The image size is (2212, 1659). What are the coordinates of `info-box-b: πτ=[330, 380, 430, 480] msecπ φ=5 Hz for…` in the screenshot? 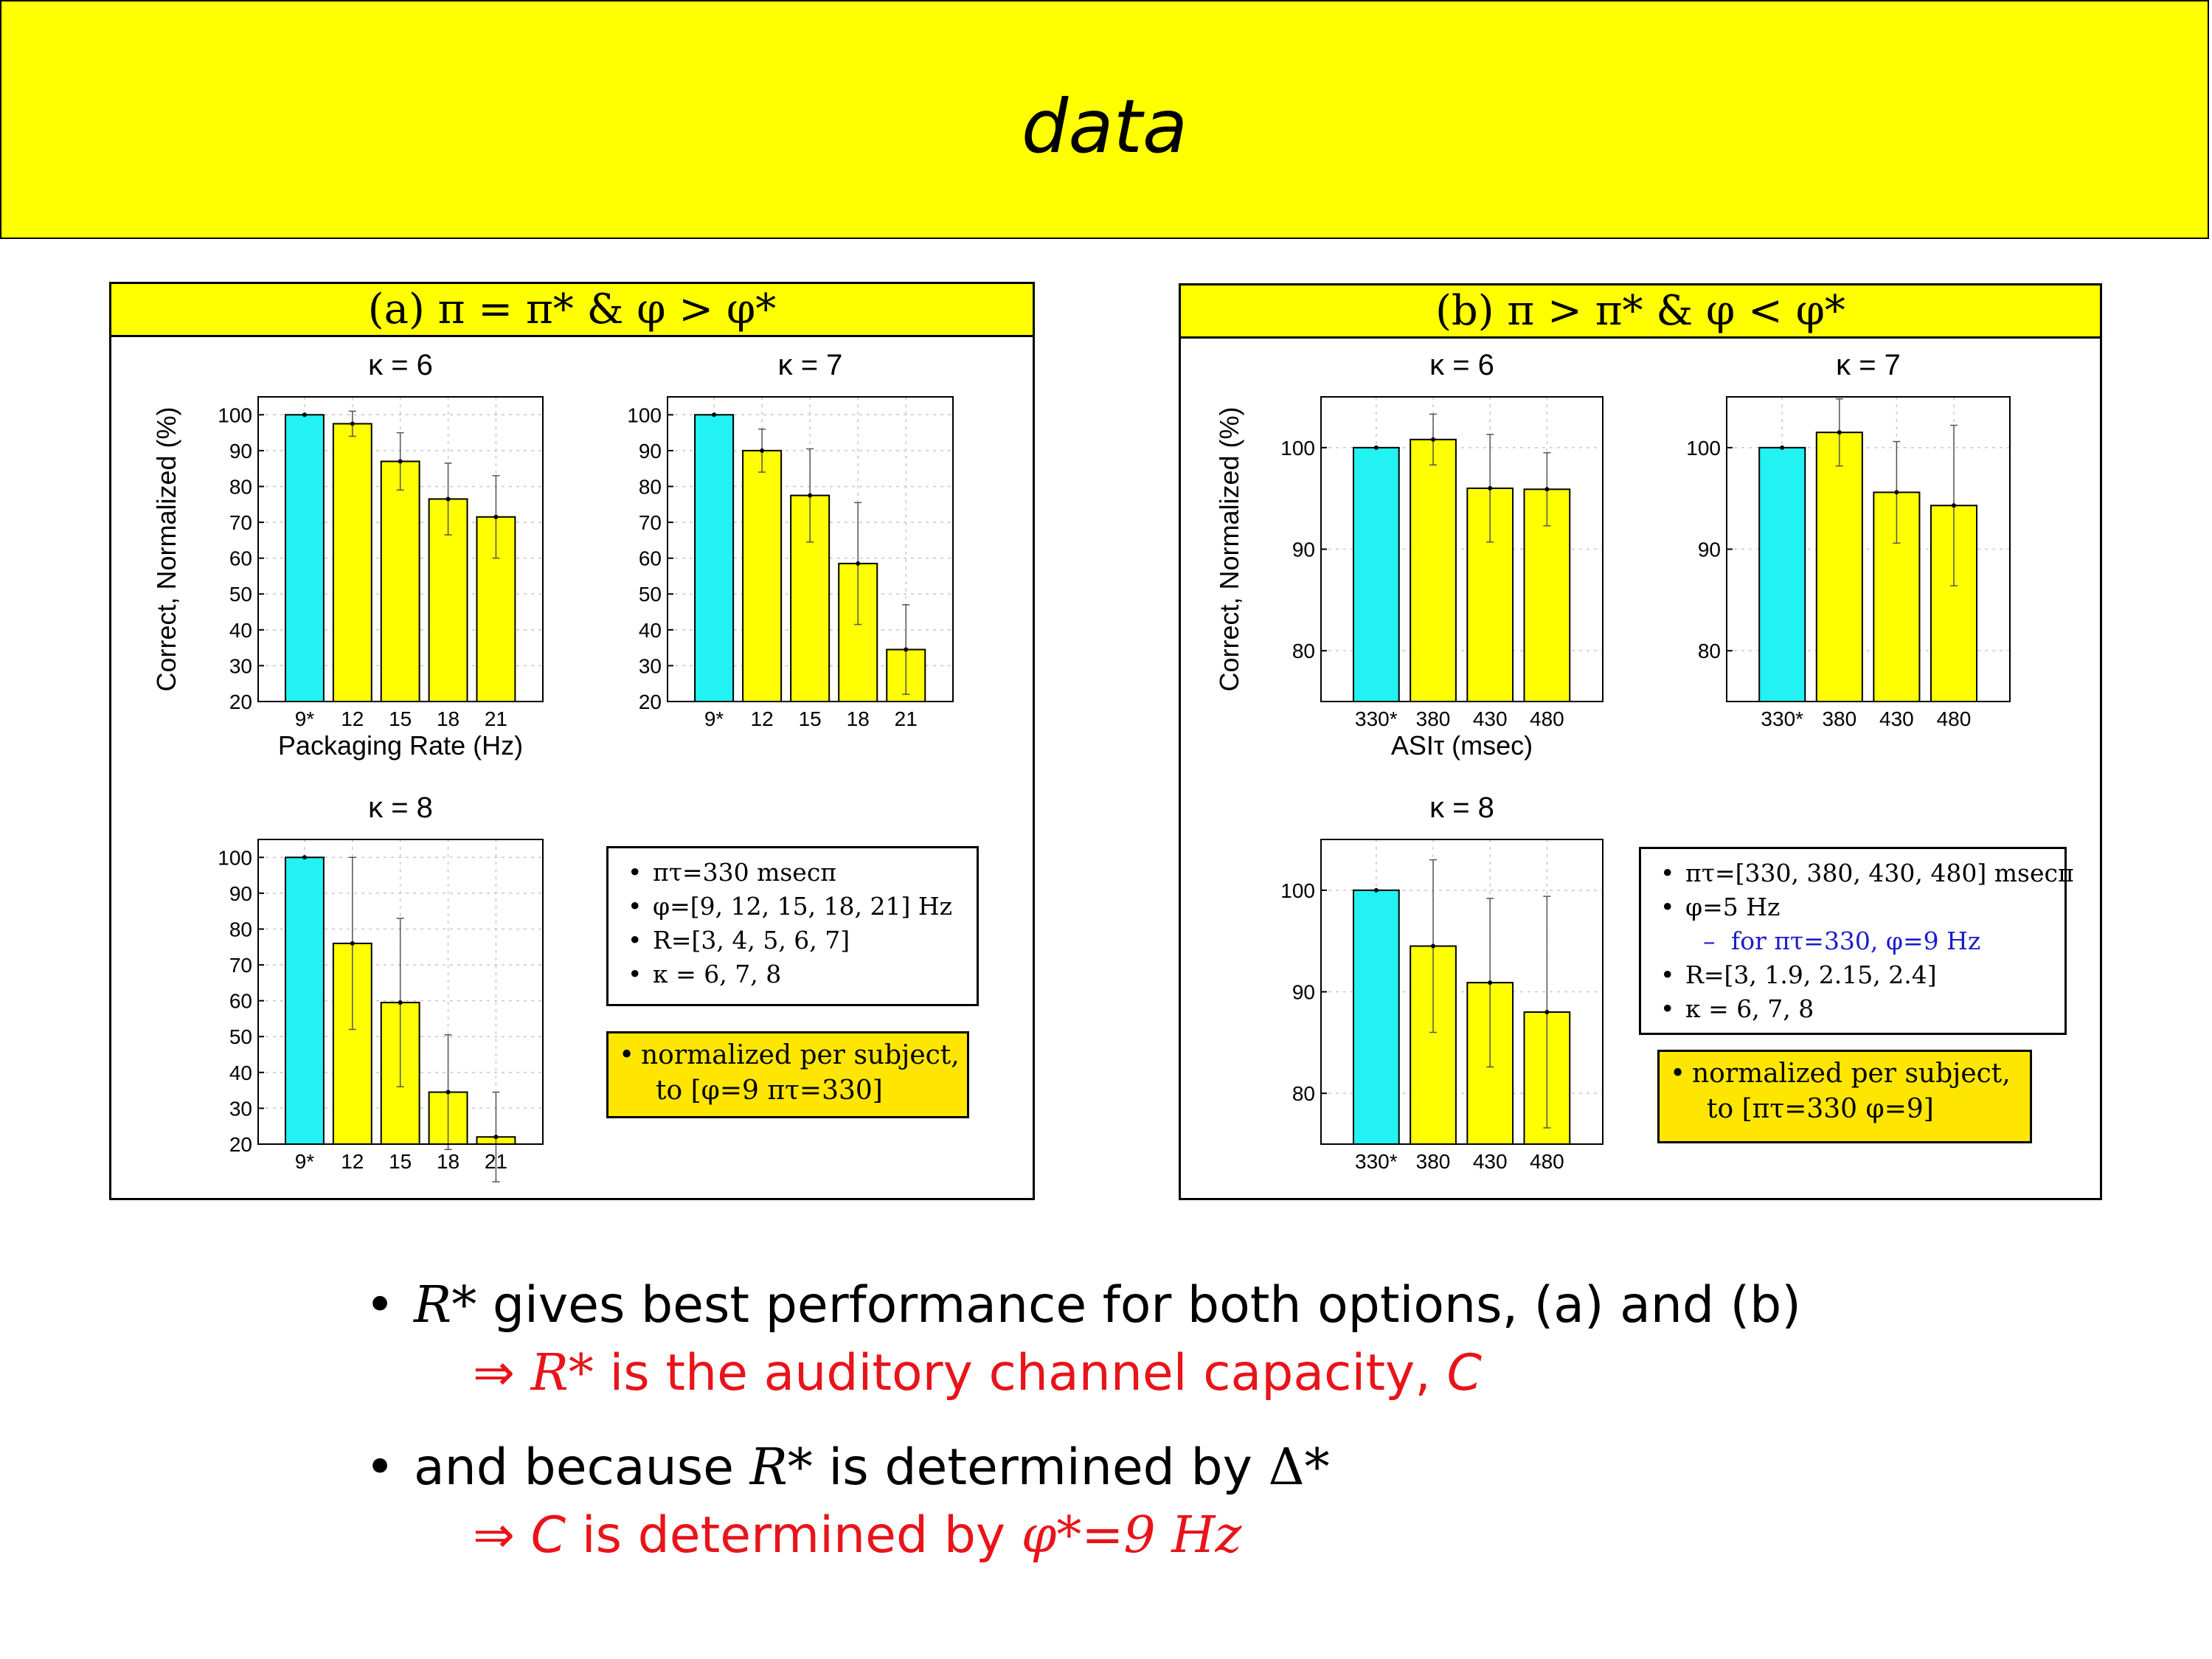 It's located at (1857, 941).